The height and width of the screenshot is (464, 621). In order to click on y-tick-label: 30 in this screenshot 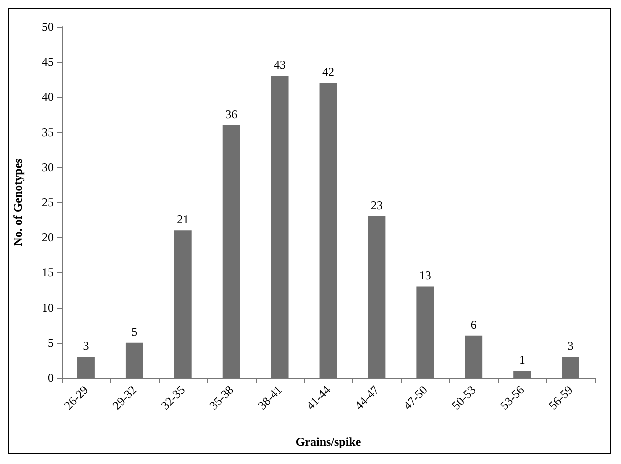, I will do `click(48, 167)`.